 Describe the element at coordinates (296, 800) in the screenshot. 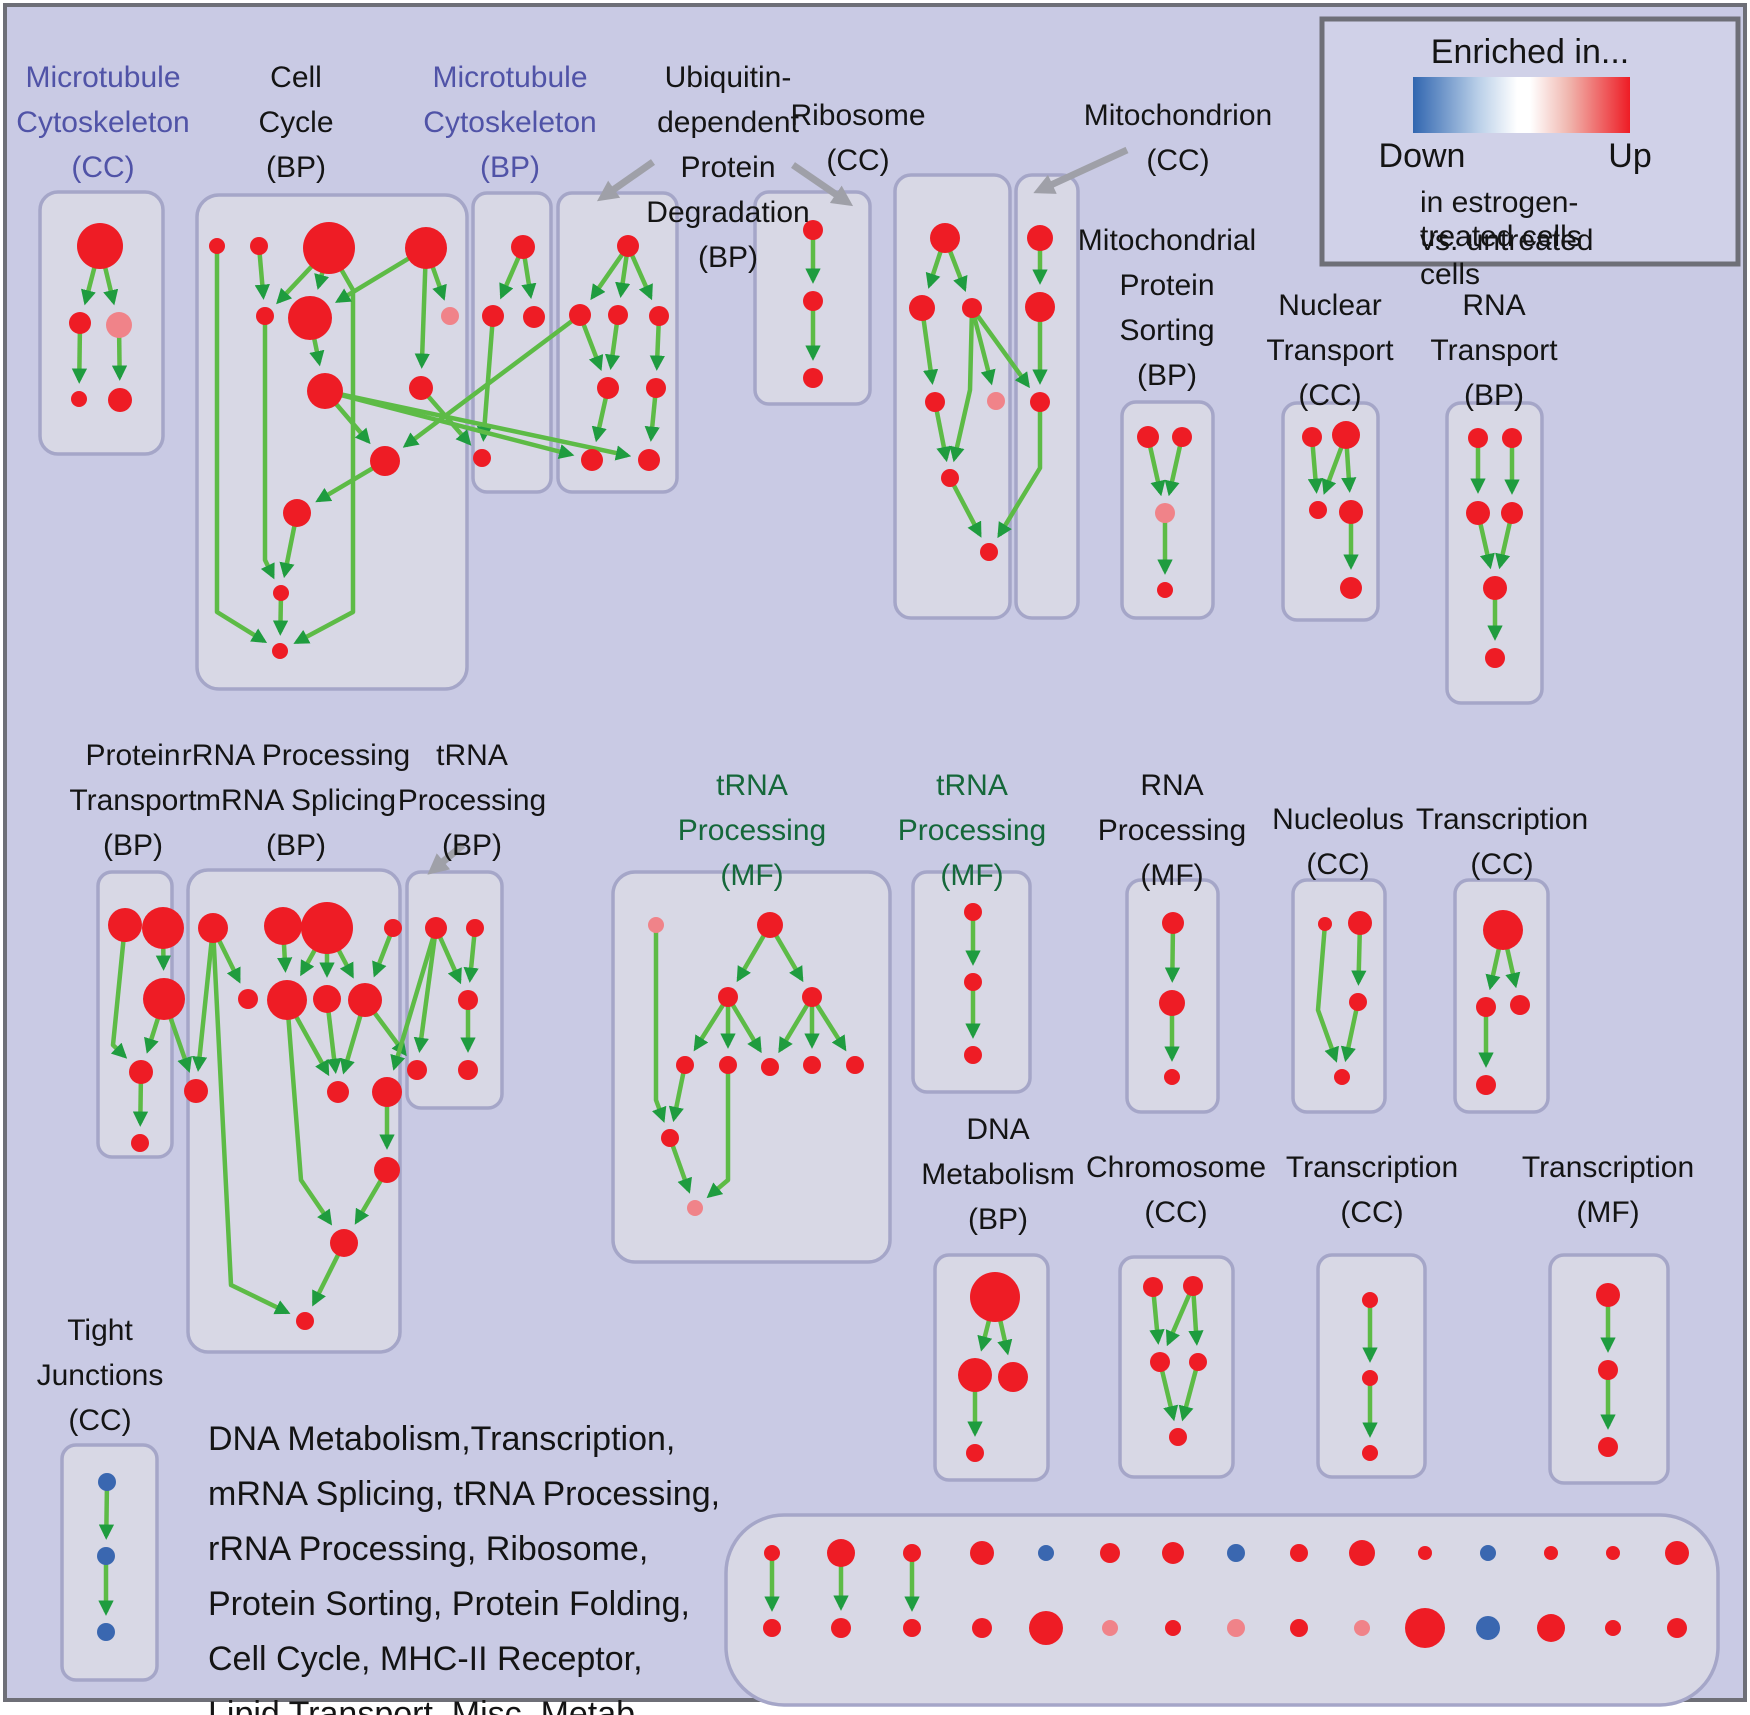

I see `label-rrna-processing-mrna-splicing-bp: rRNA Processing mRNA Splicing (BP)` at that location.